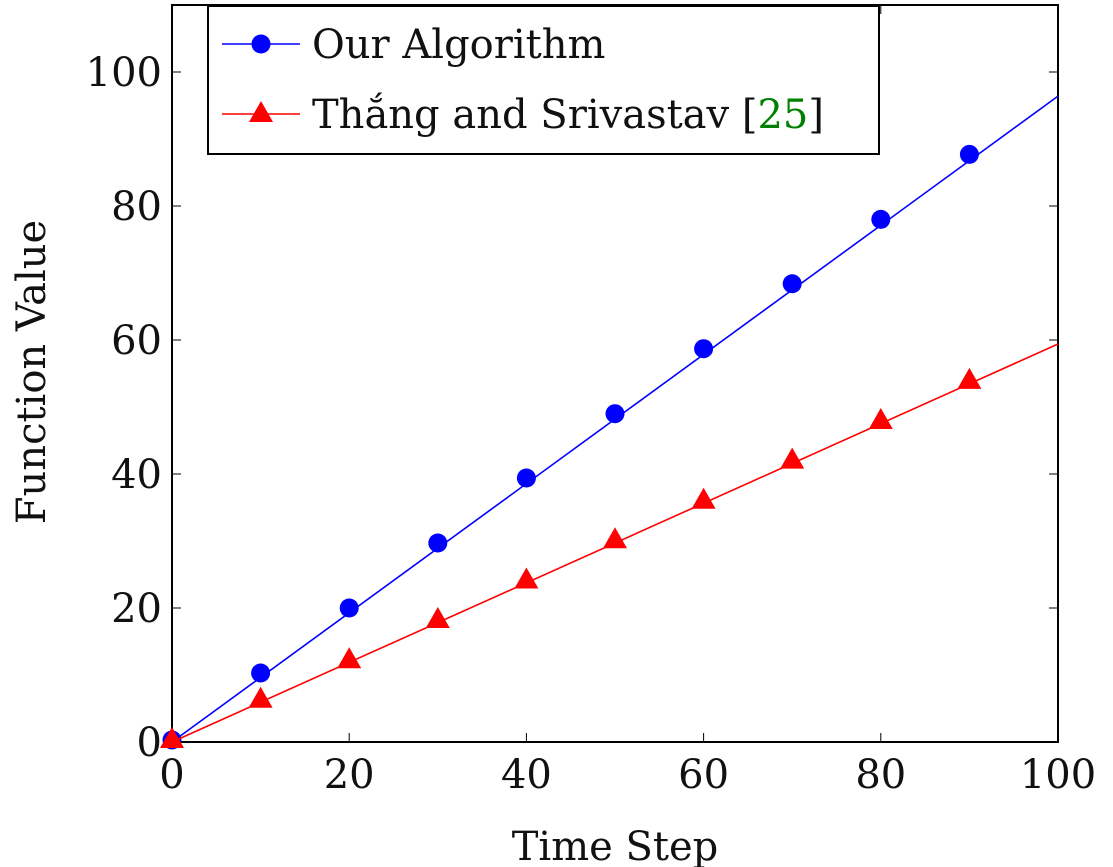  I want to click on y-tick-label: 100, so click(124, 73).